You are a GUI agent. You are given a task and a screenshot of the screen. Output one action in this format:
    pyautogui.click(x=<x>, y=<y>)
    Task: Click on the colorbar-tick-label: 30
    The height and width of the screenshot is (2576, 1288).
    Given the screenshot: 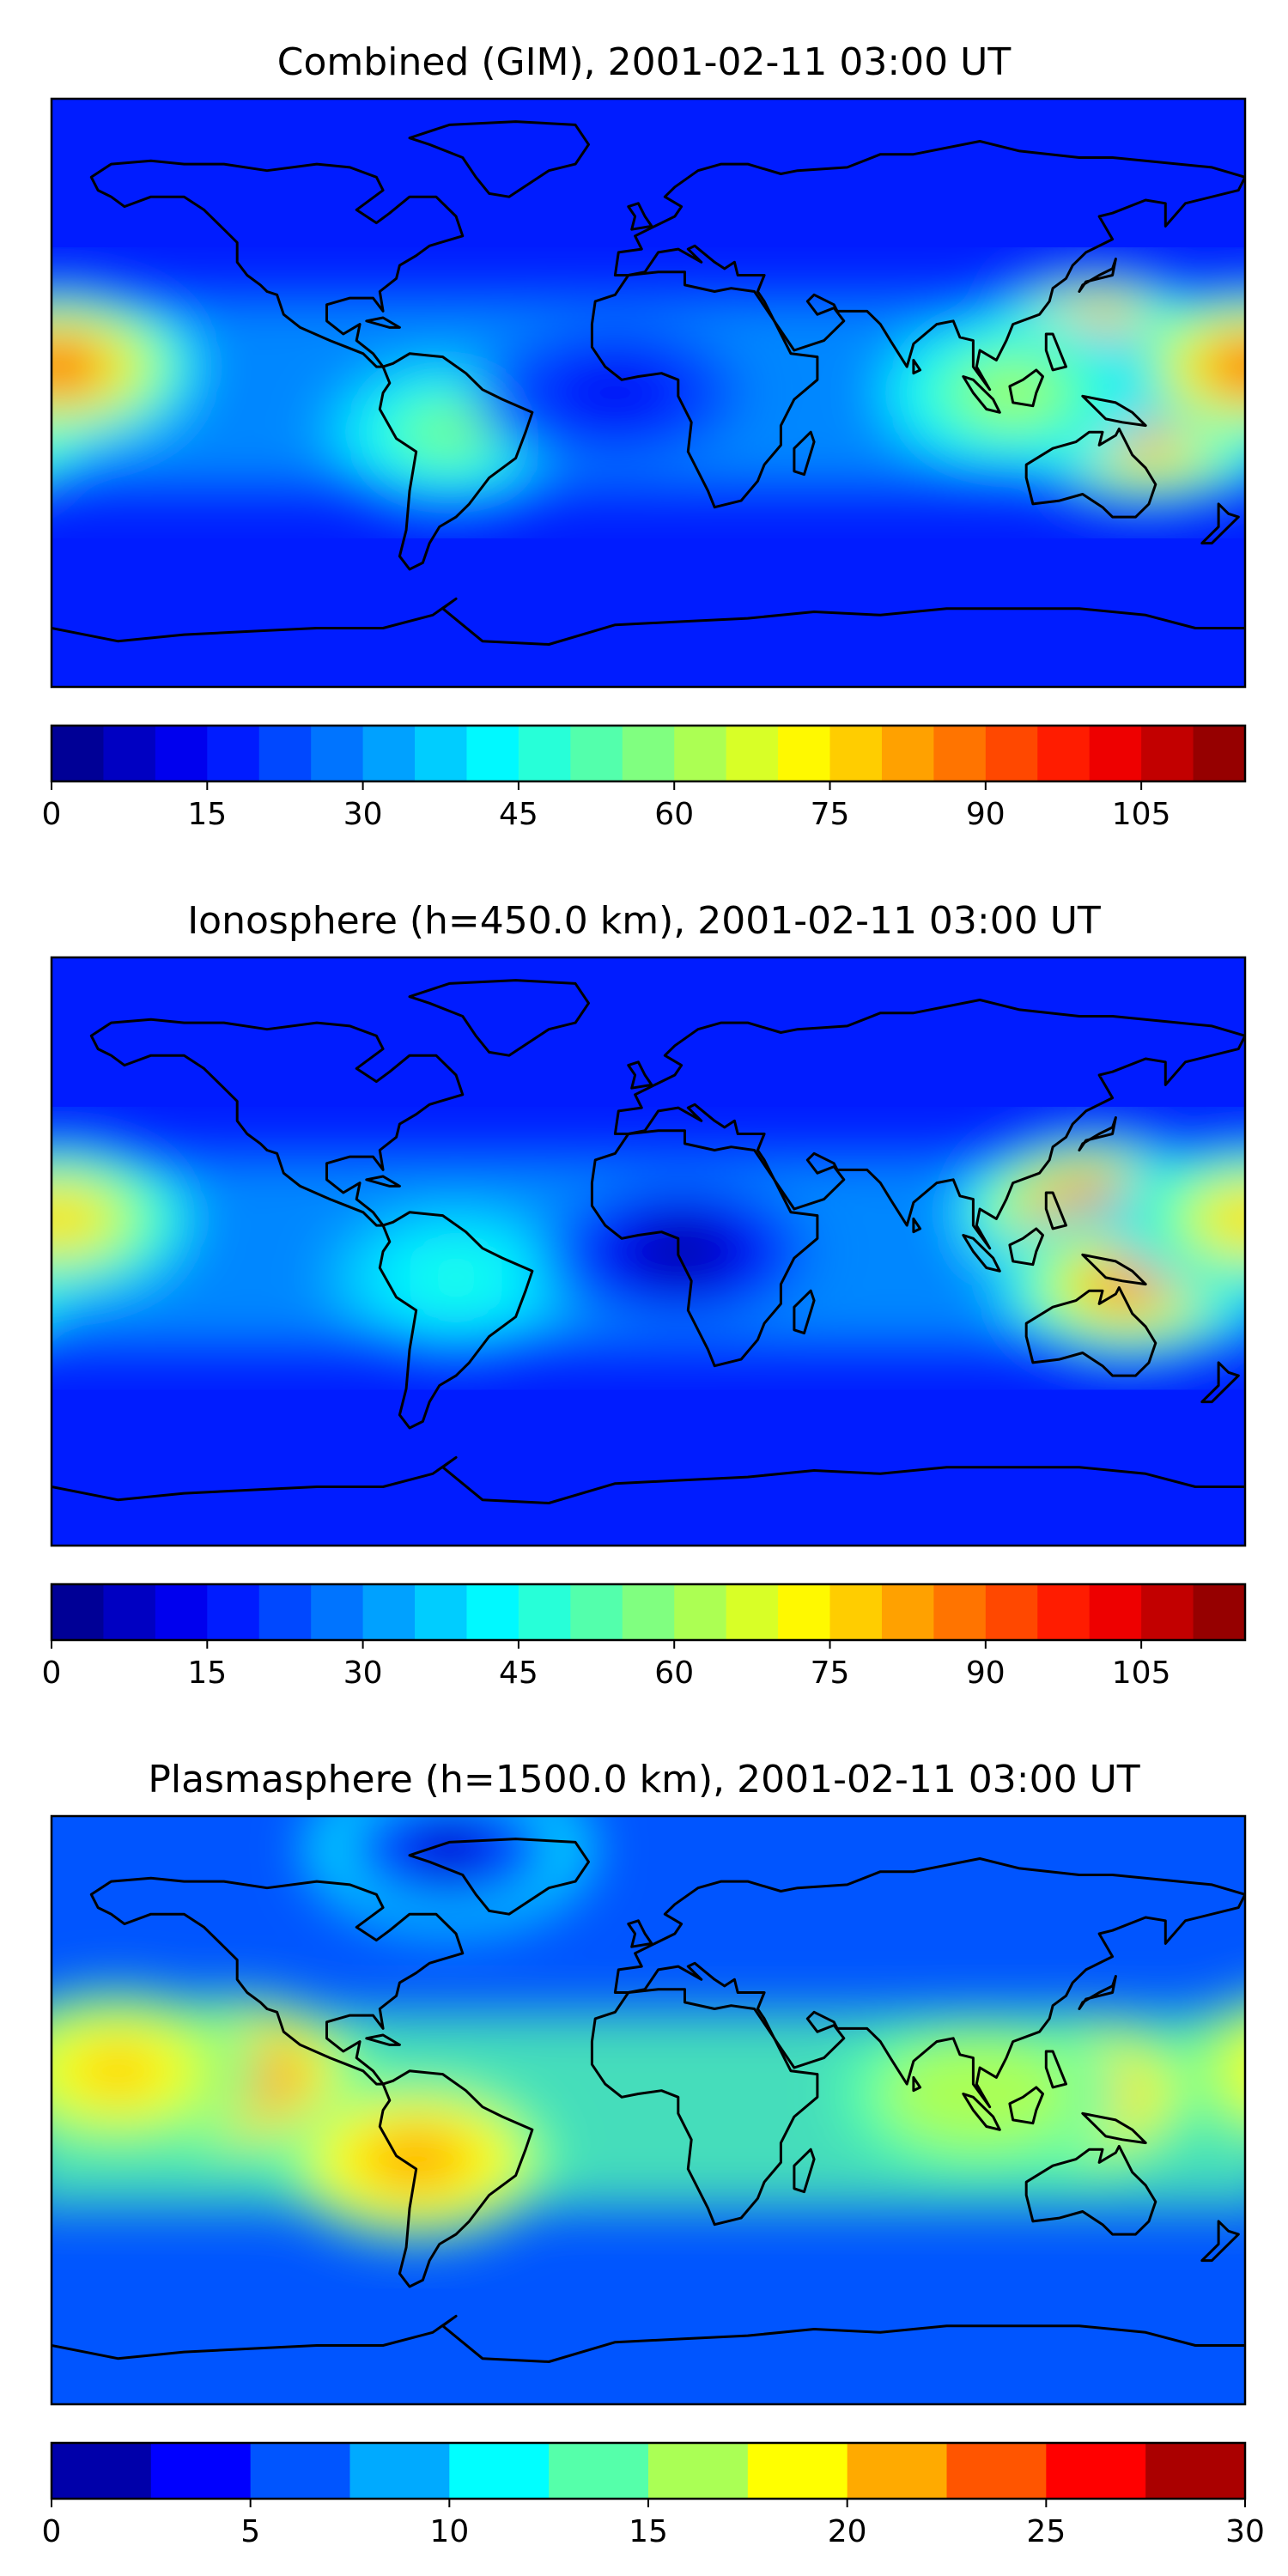 What is the action you would take?
    pyautogui.click(x=1245, y=2531)
    